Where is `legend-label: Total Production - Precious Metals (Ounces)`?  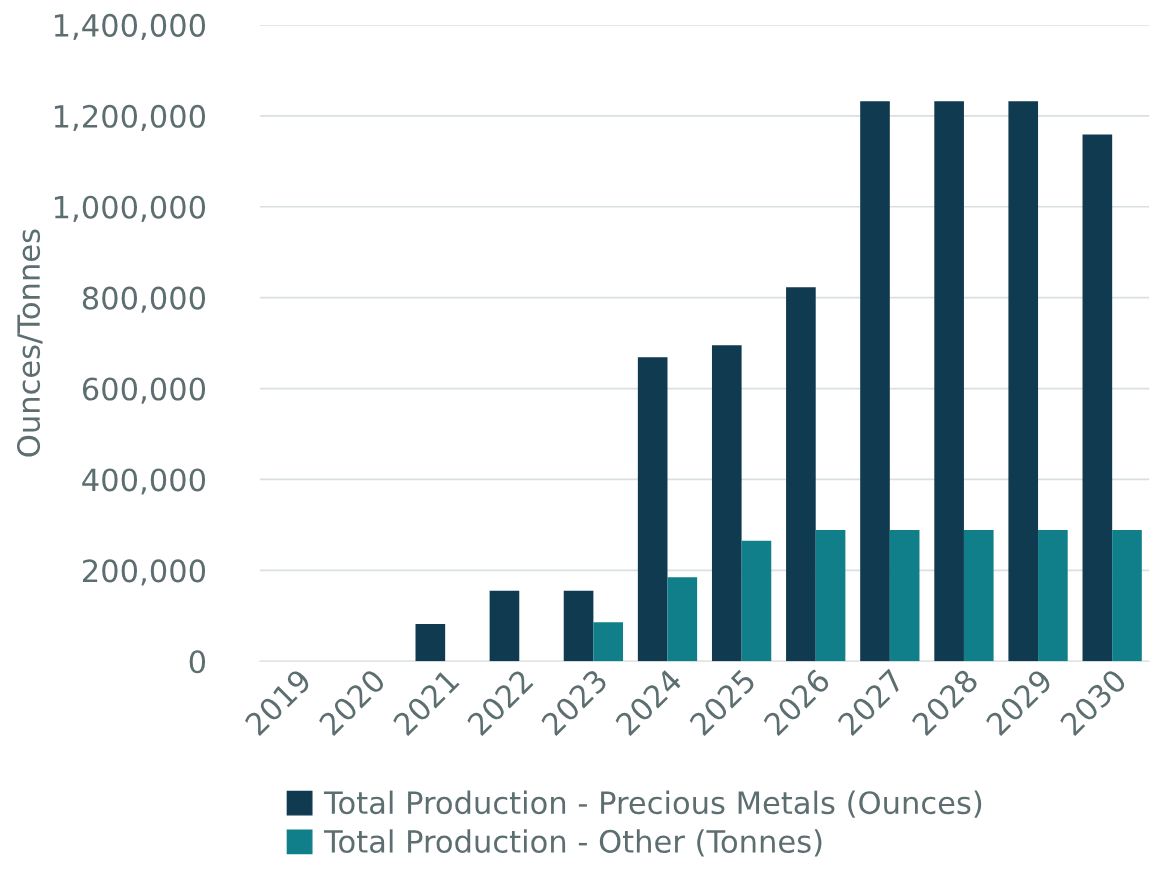
legend-label: Total Production - Precious Metals (Ounces) is located at coordinates (652, 804).